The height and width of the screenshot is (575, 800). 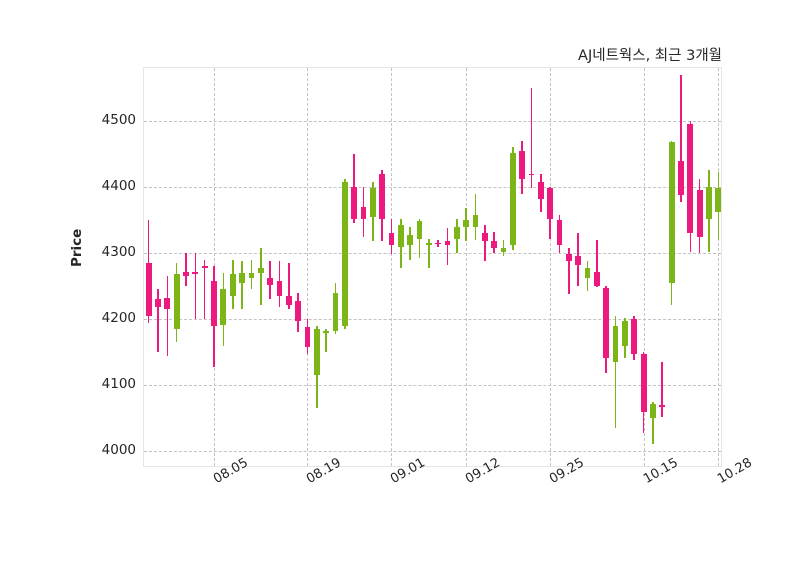 I want to click on chart-title: AJ네트웍스, 최근 3개월, so click(x=650, y=56).